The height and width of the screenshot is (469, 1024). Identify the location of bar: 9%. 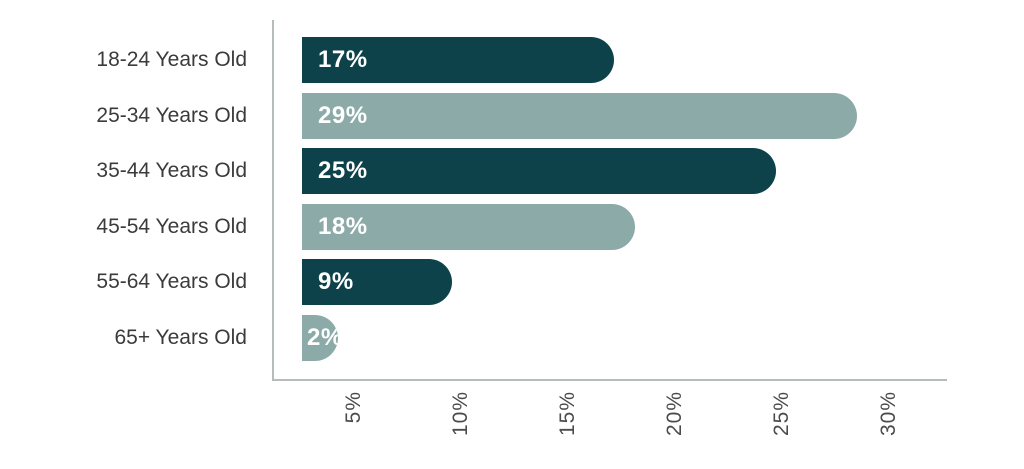
(377, 282).